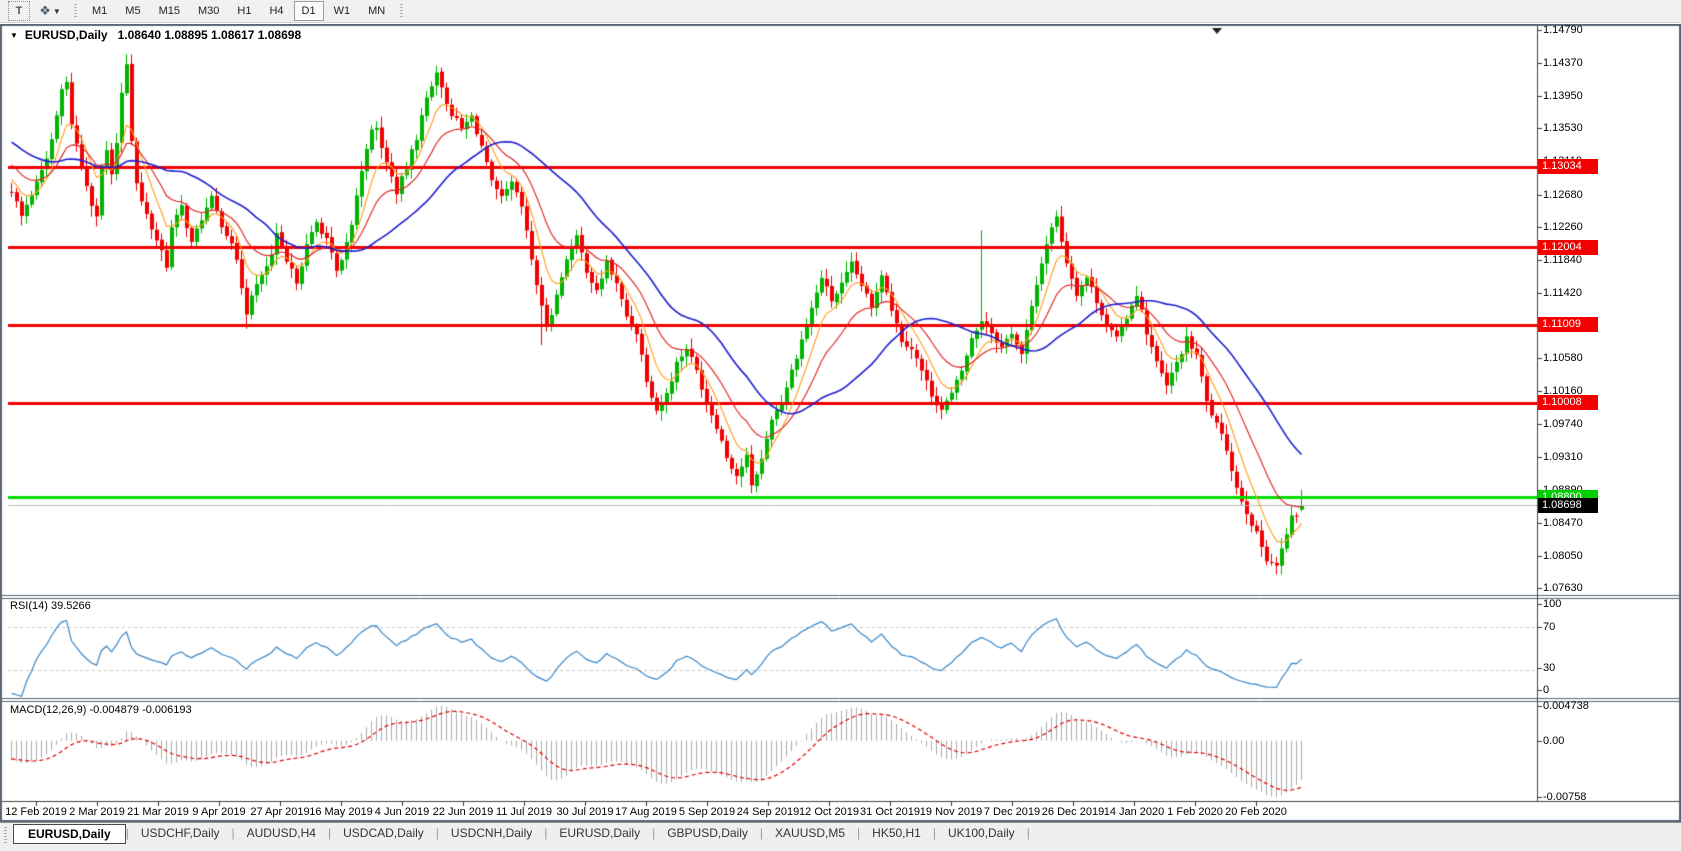 The image size is (1681, 851). I want to click on timeframe-button-d1: D1, so click(308, 11).